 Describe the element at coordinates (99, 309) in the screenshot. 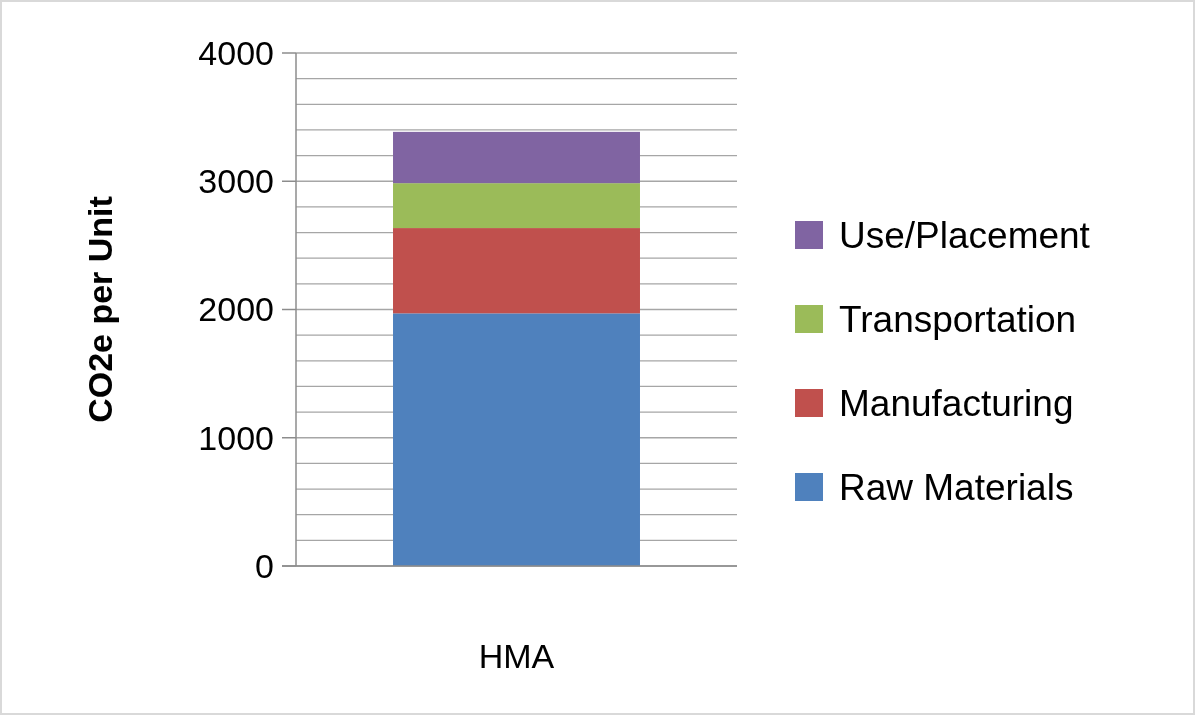

I see `y-axis-title: CO2e per Unit` at that location.